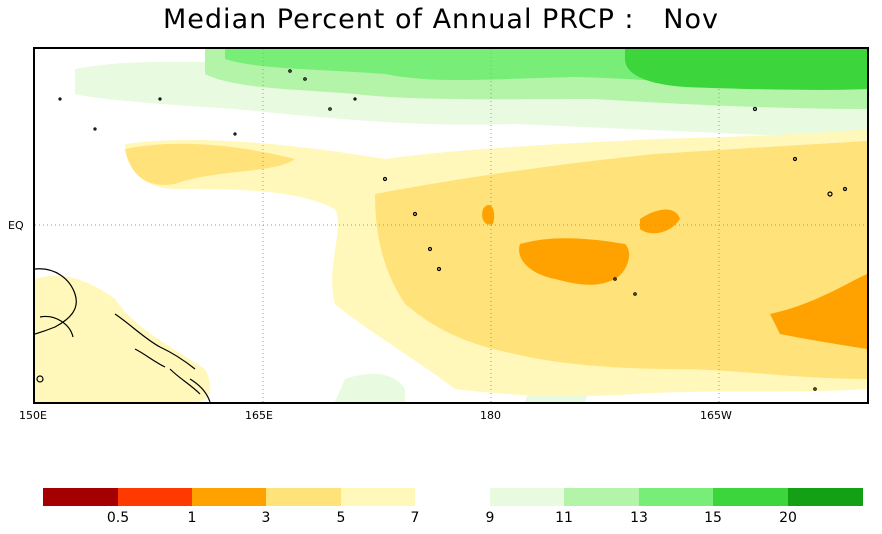 The width and height of the screenshot is (882, 534). Describe the element at coordinates (370, 387) in the screenshot. I see `green-south-patch` at that location.